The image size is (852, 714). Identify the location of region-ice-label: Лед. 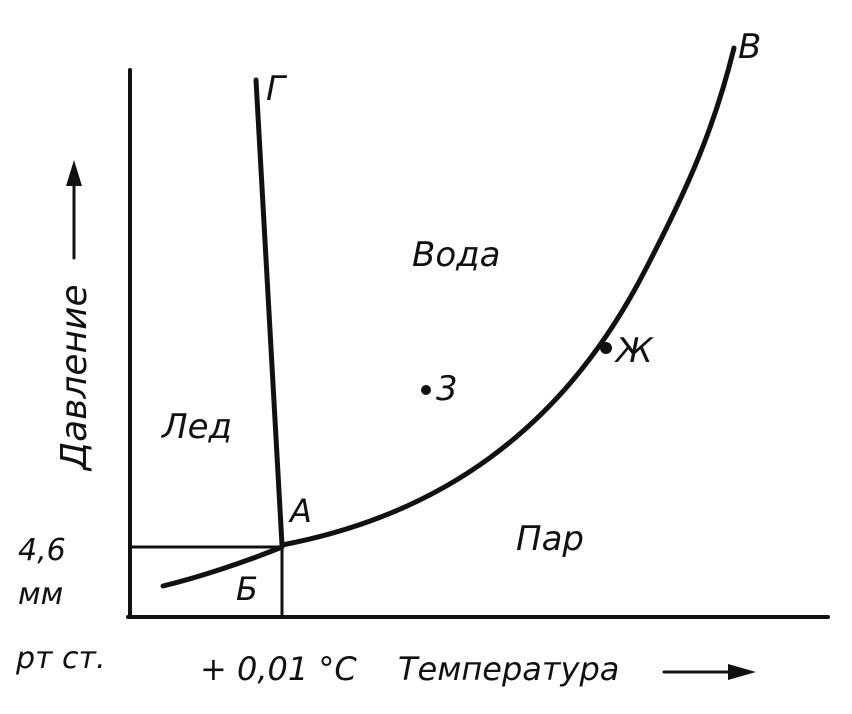
(196, 427).